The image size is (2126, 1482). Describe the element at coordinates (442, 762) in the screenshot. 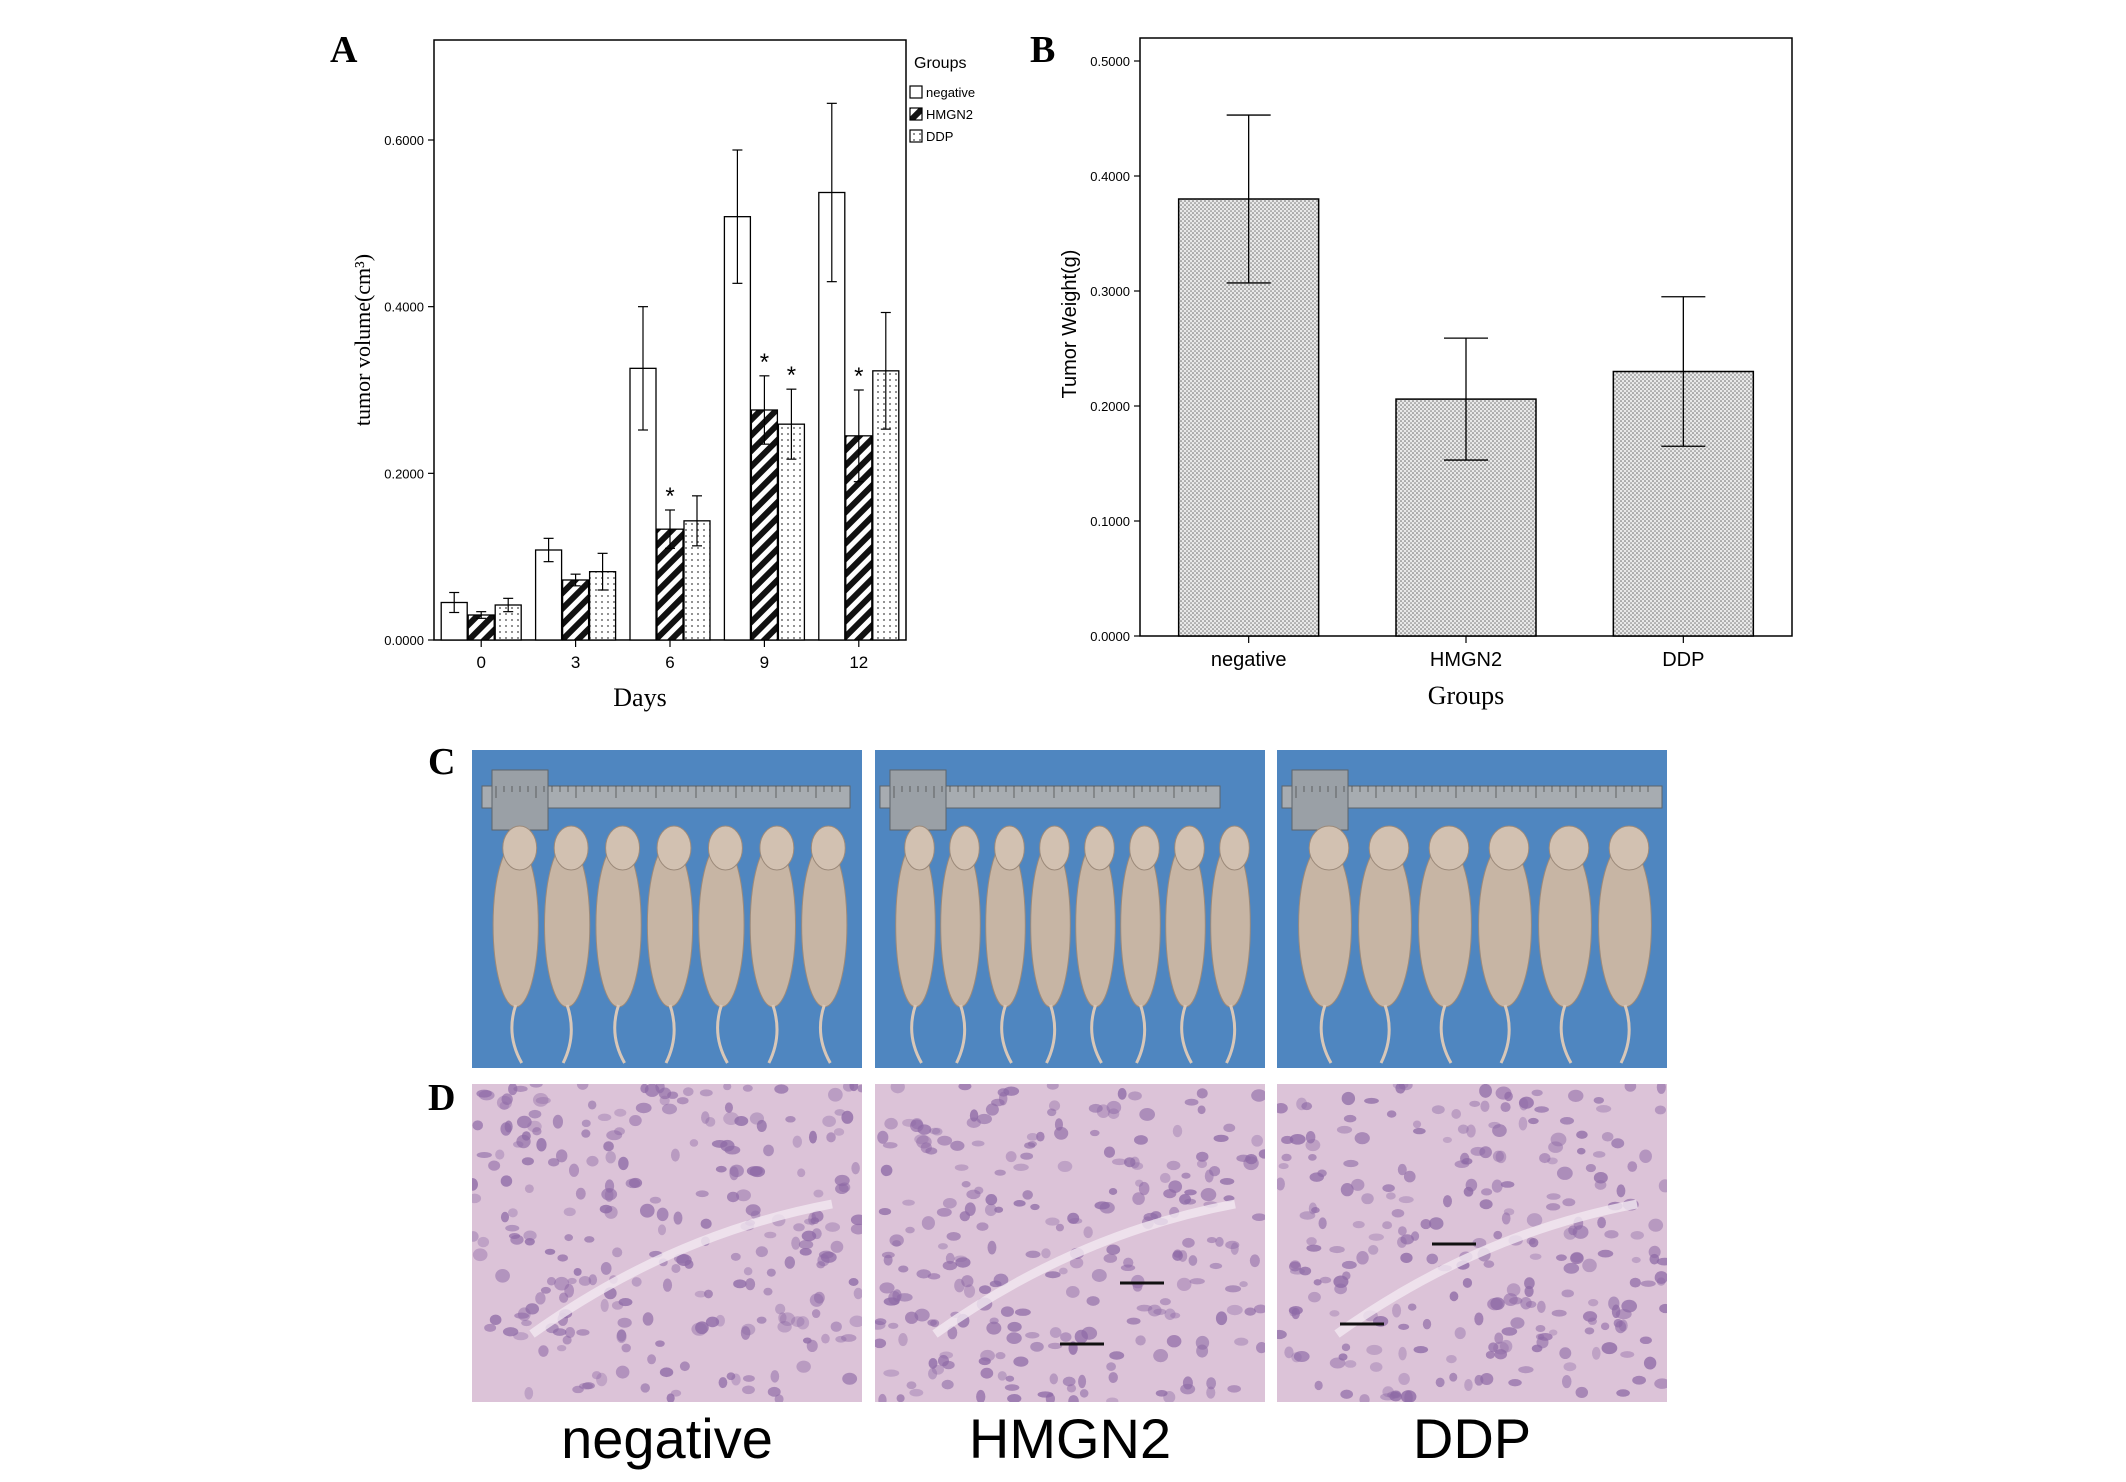

I see `panel-label-c: C` at that location.